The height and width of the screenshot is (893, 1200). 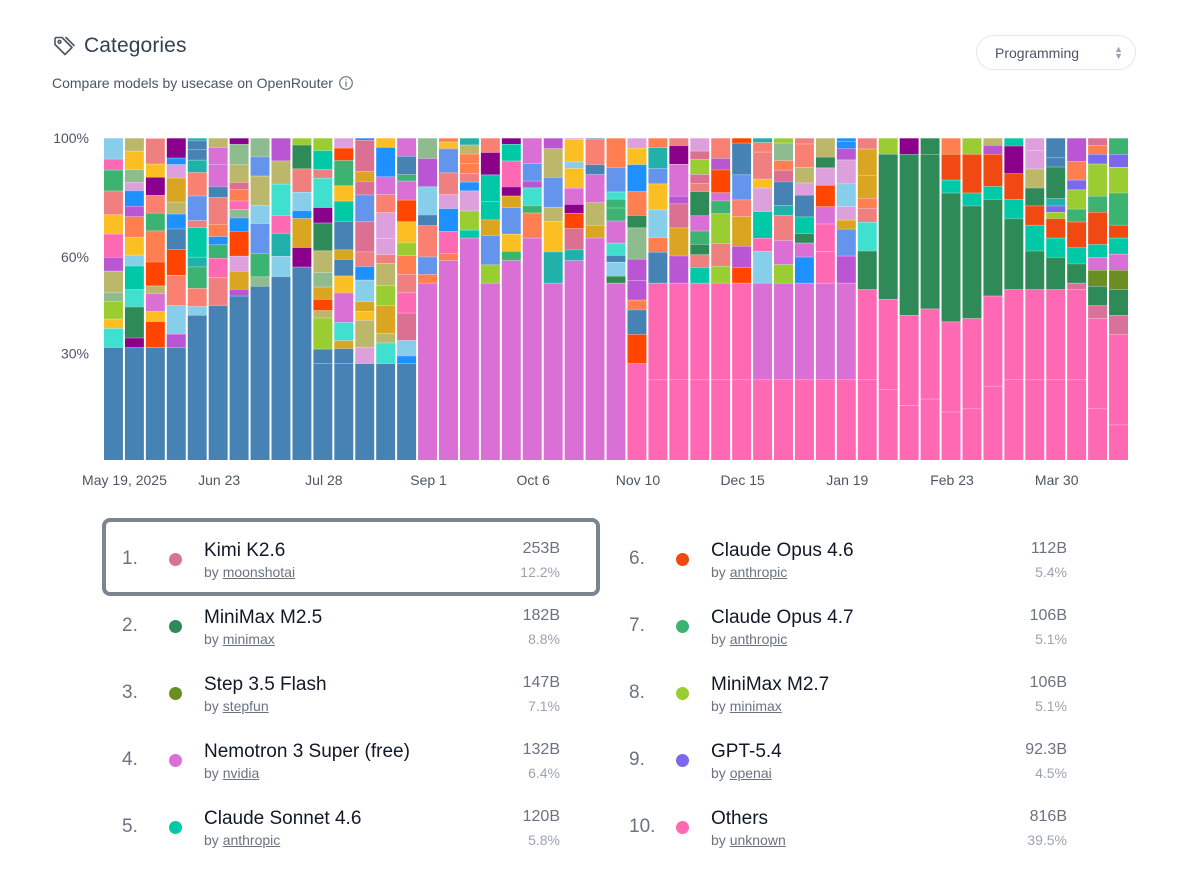 I want to click on legend-author-link: nvidia, so click(x=241, y=773).